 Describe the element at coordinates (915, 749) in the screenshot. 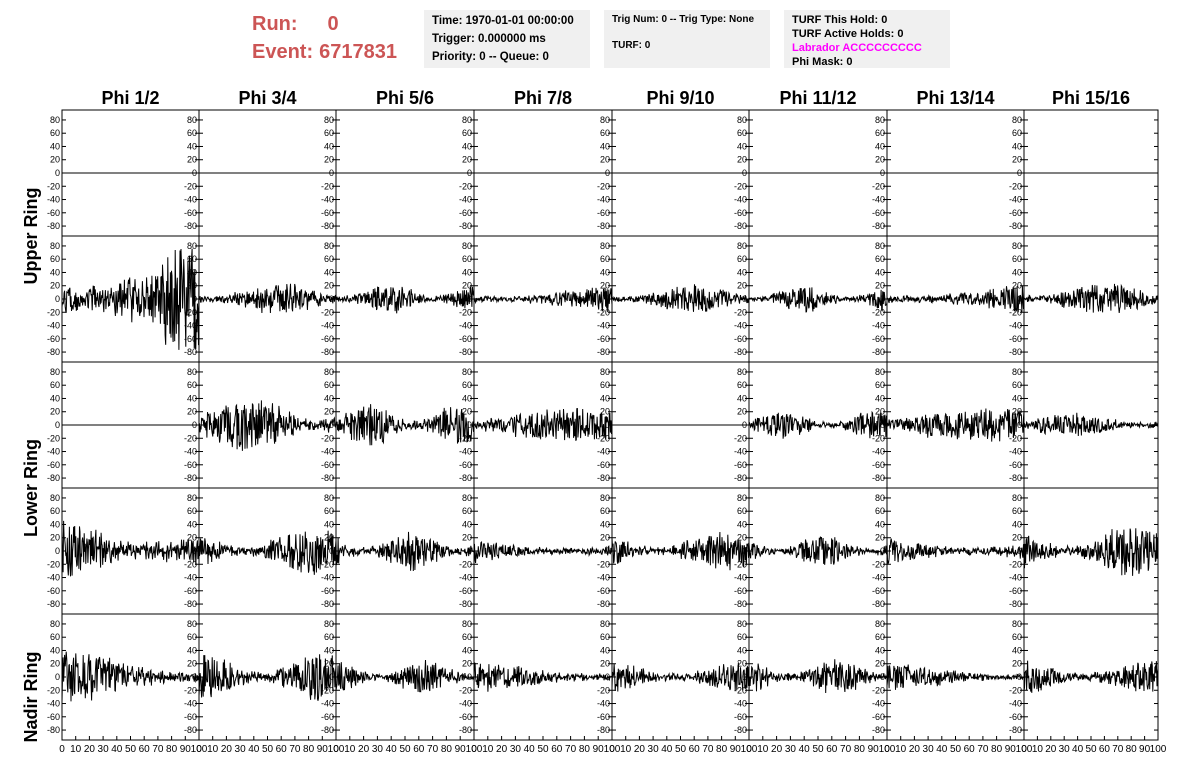

I see `x-tick-label: 20` at that location.